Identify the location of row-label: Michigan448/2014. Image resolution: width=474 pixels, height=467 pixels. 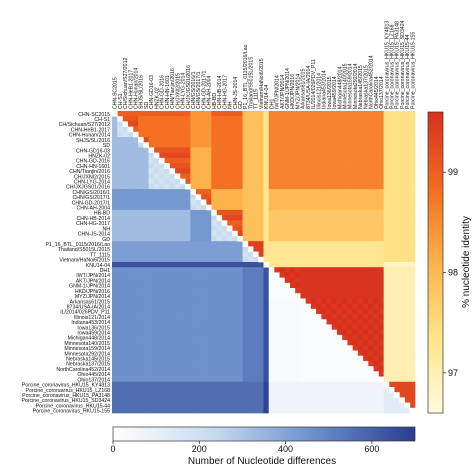
(89, 339).